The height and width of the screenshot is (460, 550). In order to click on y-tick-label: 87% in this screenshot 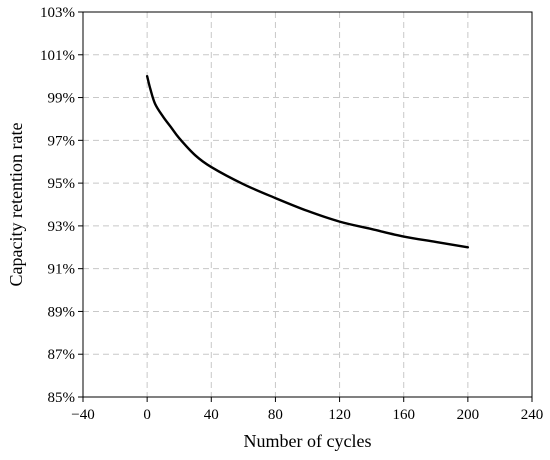, I will do `click(62, 355)`.